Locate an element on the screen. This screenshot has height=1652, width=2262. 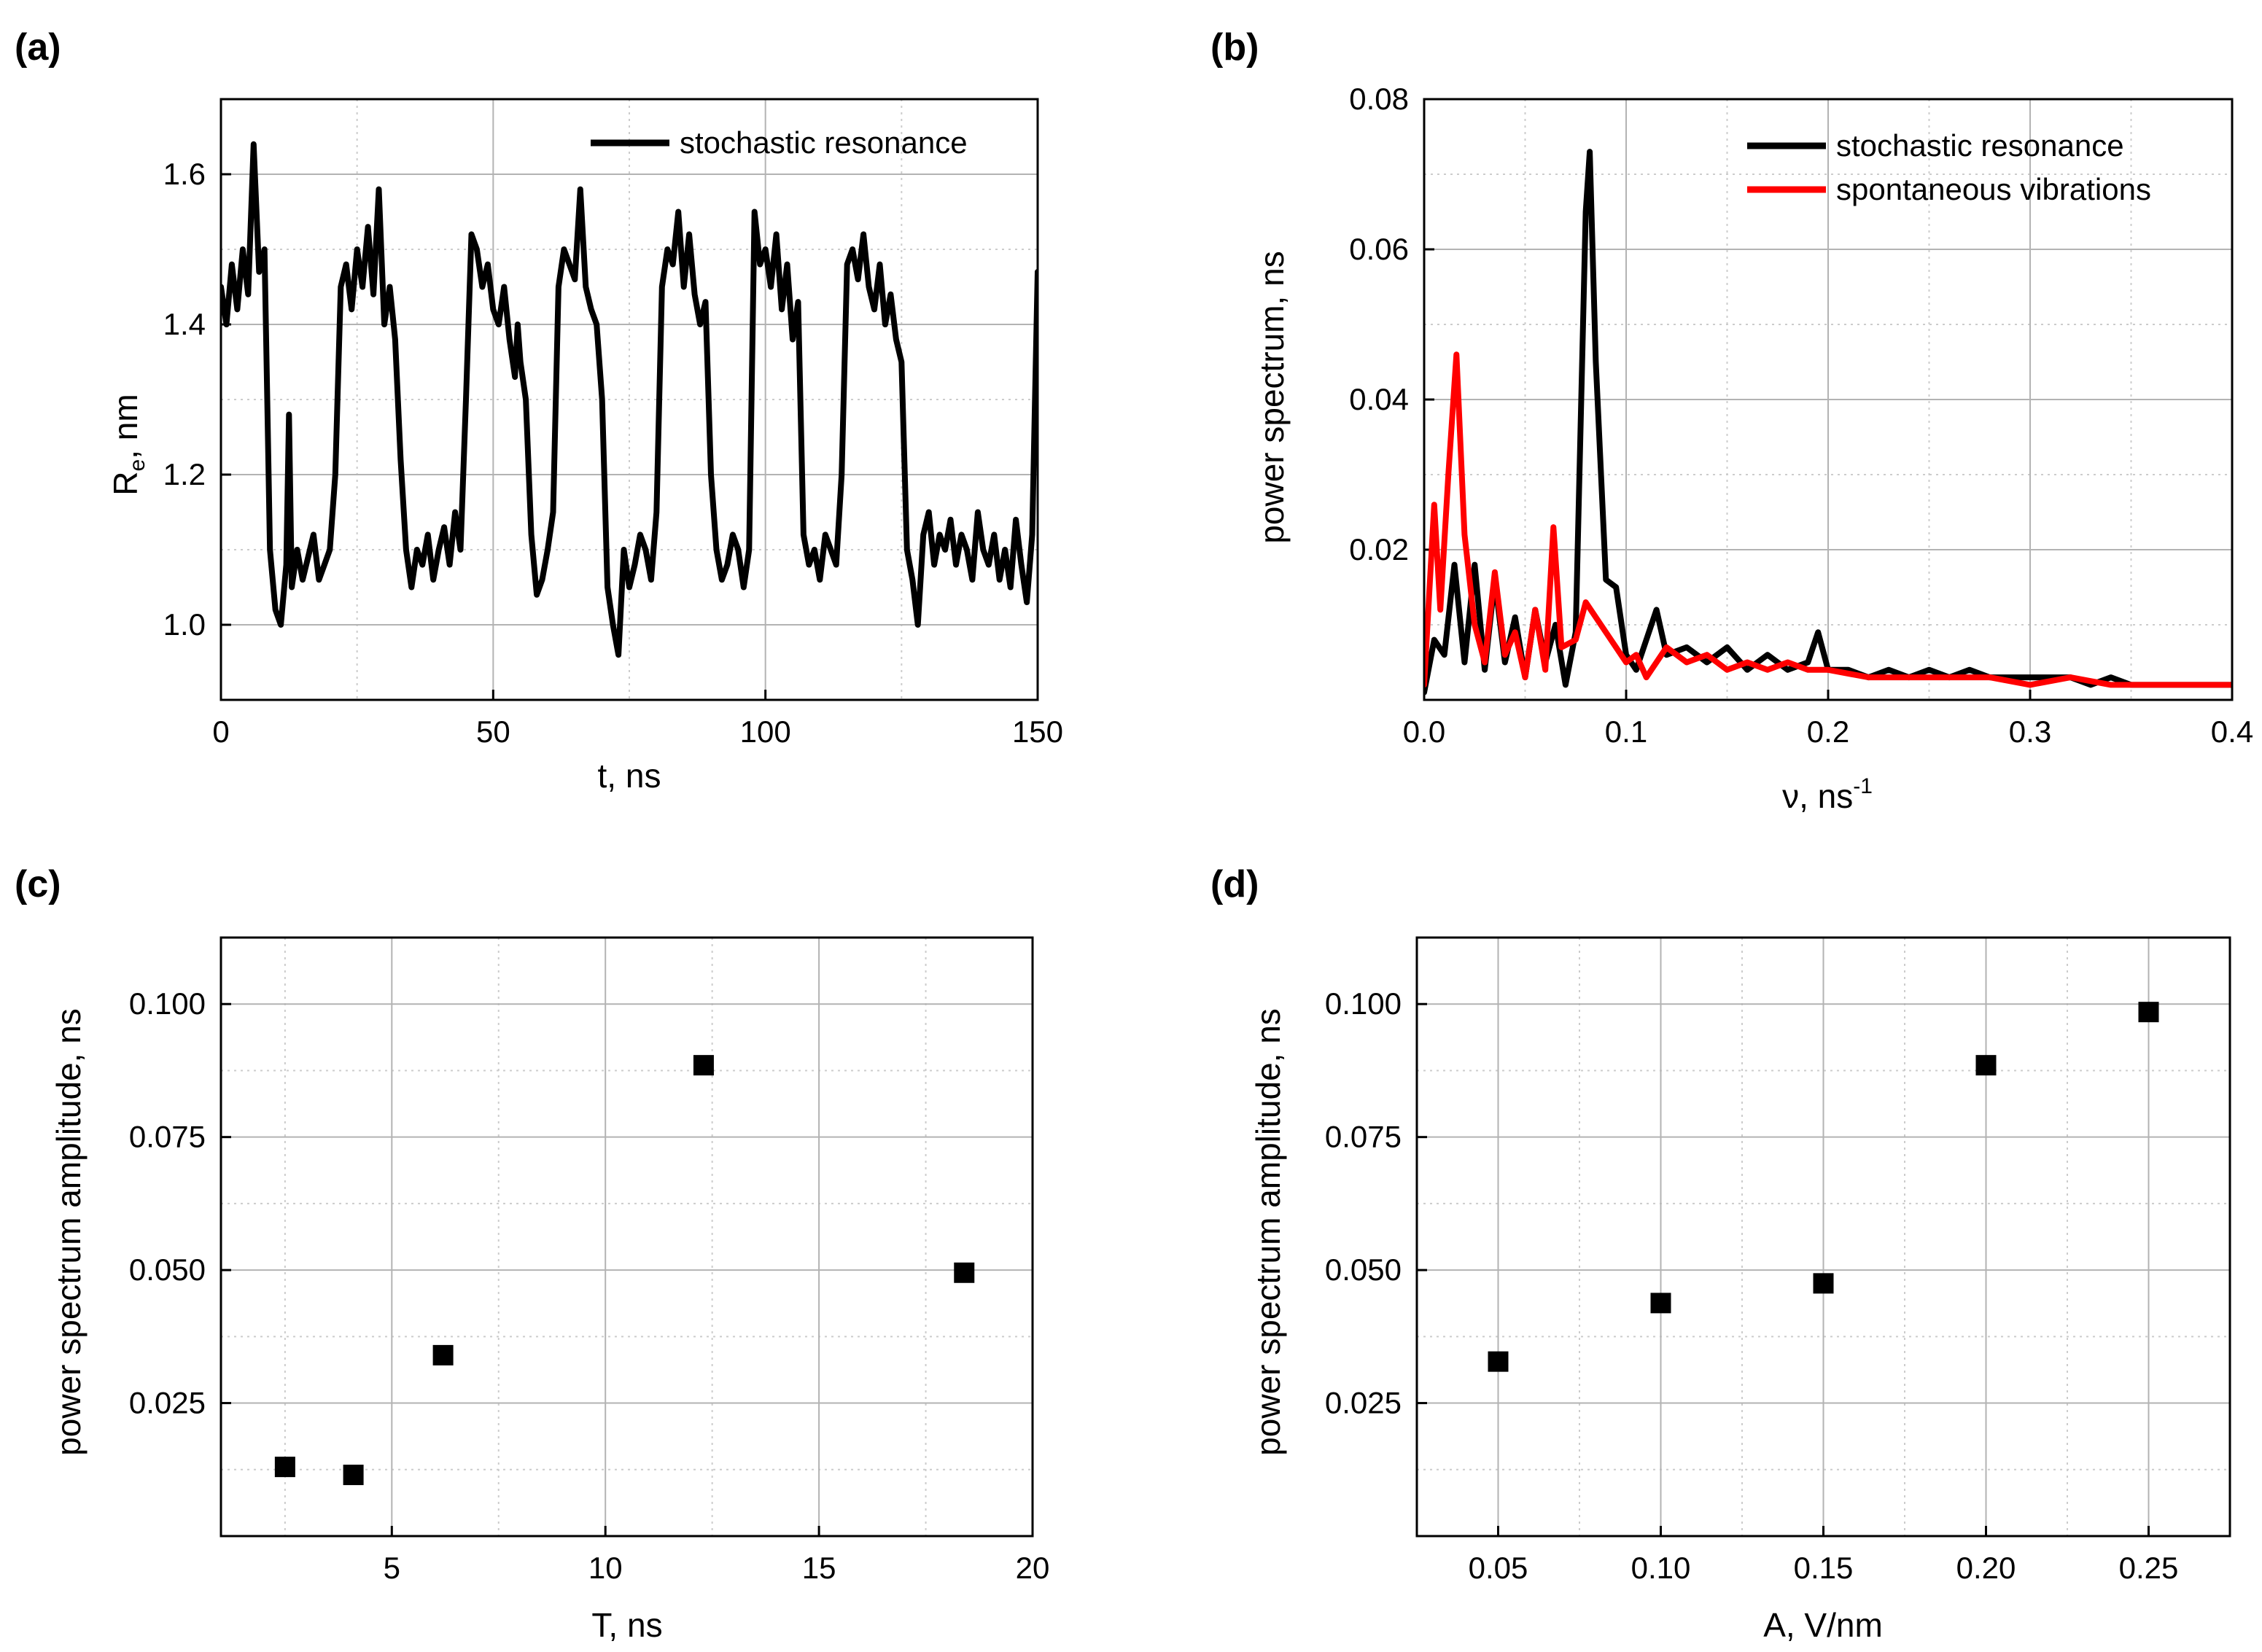
y-axis-label-d: power spectrum amplitude, ns is located at coordinates (1268, 1232).